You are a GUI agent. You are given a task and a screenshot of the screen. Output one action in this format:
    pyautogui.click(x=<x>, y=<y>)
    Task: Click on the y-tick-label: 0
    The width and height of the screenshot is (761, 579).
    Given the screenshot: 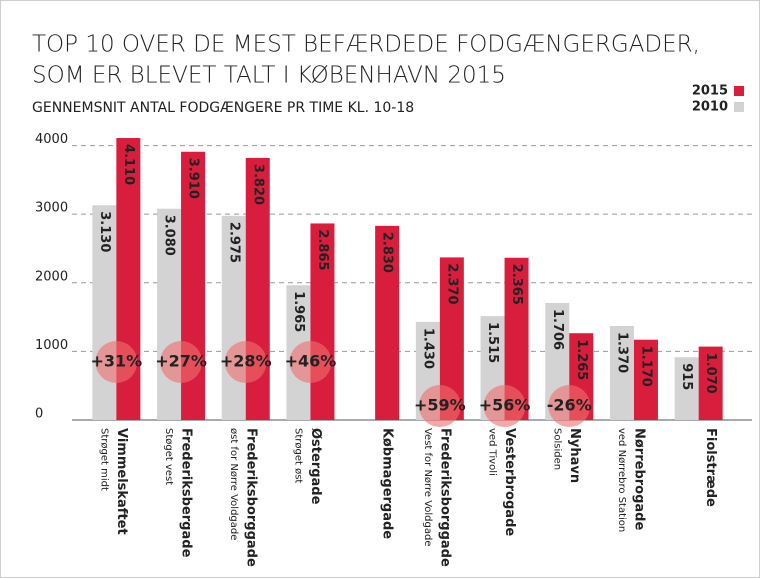 What is the action you would take?
    pyautogui.click(x=39, y=414)
    